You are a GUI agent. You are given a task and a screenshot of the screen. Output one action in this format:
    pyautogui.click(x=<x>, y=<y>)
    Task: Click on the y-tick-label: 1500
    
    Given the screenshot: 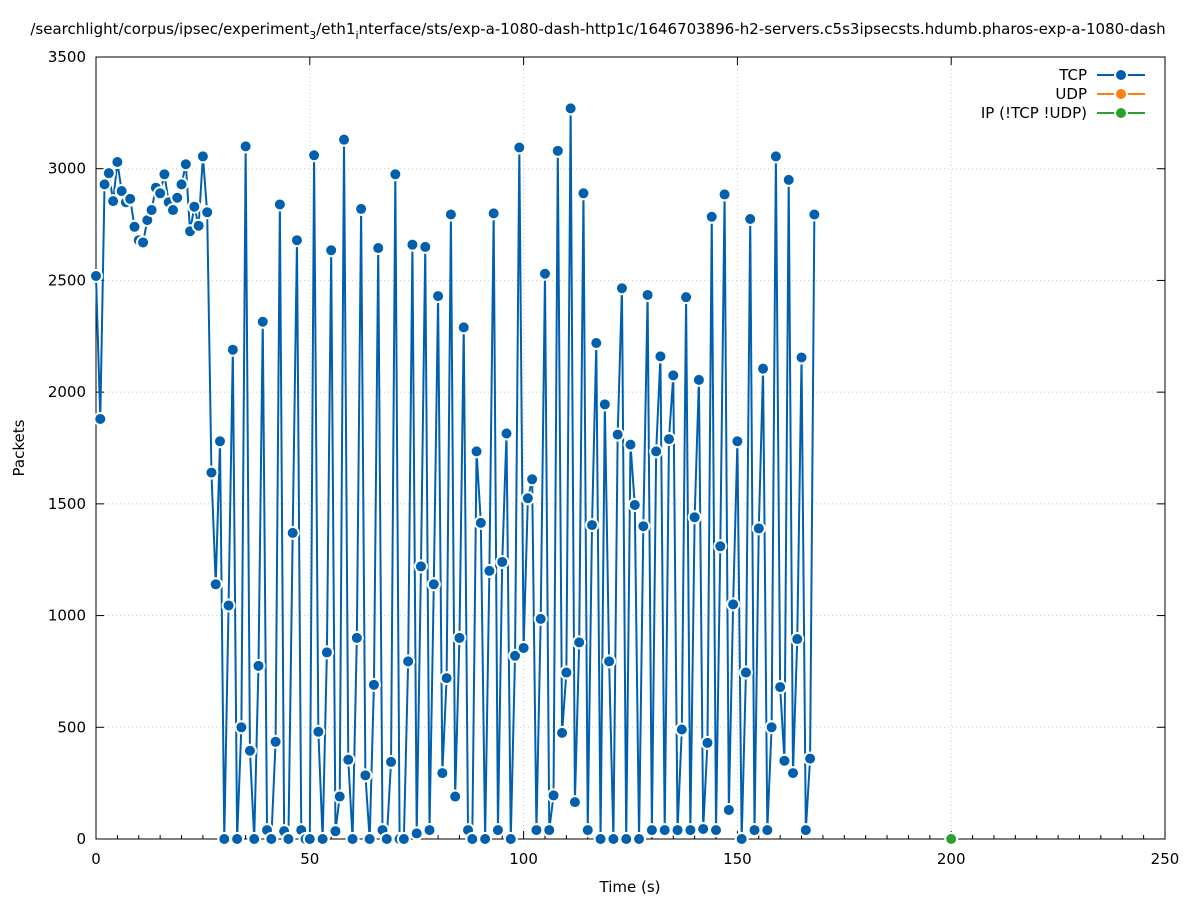 What is the action you would take?
    pyautogui.click(x=67, y=504)
    